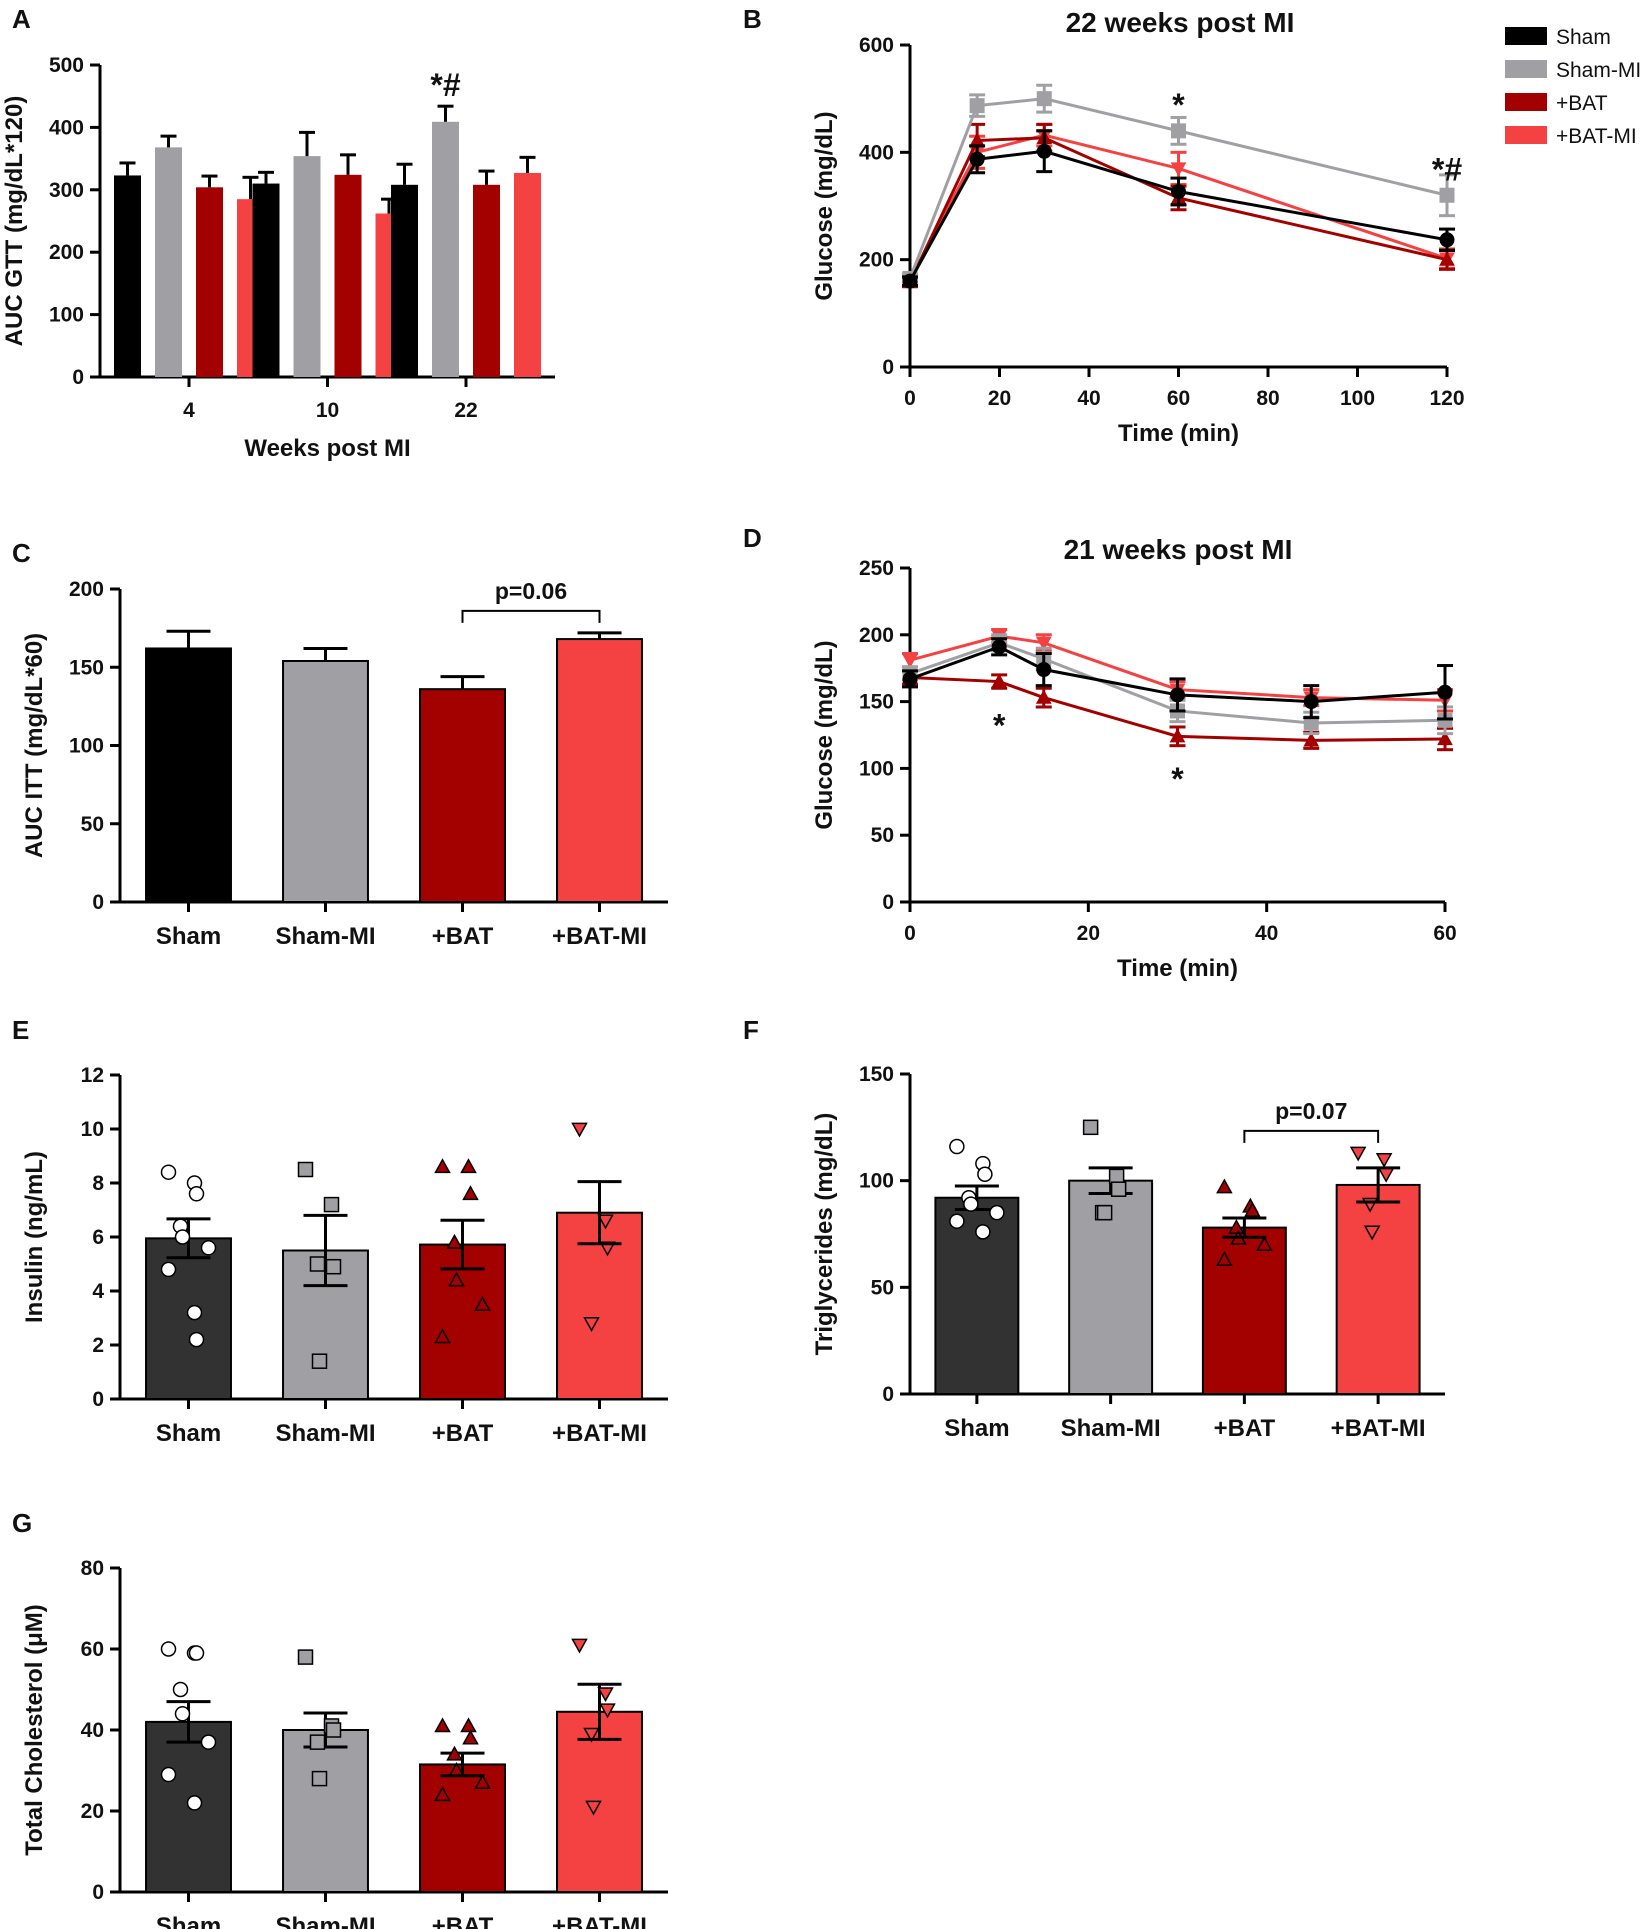 The width and height of the screenshot is (1648, 1929). What do you see at coordinates (1111, 1428) in the screenshot?
I see `x-tick-label: Sham-MI` at bounding box center [1111, 1428].